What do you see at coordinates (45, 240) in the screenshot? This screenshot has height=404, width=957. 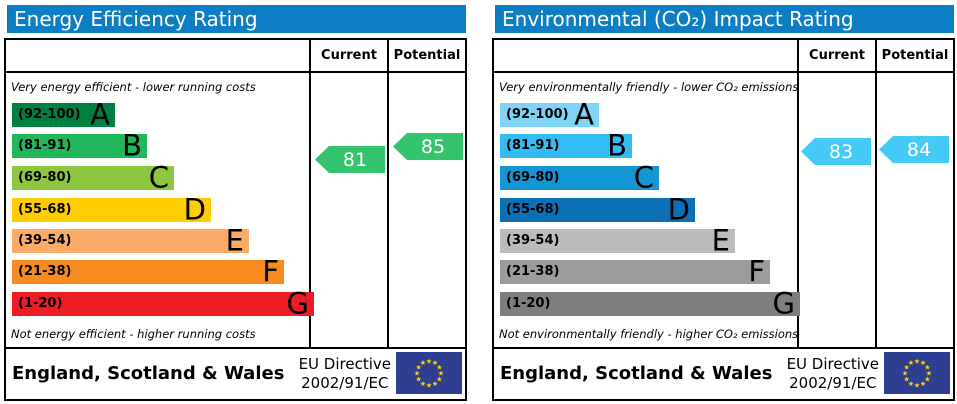 I see `band-range-label: (39-54)` at bounding box center [45, 240].